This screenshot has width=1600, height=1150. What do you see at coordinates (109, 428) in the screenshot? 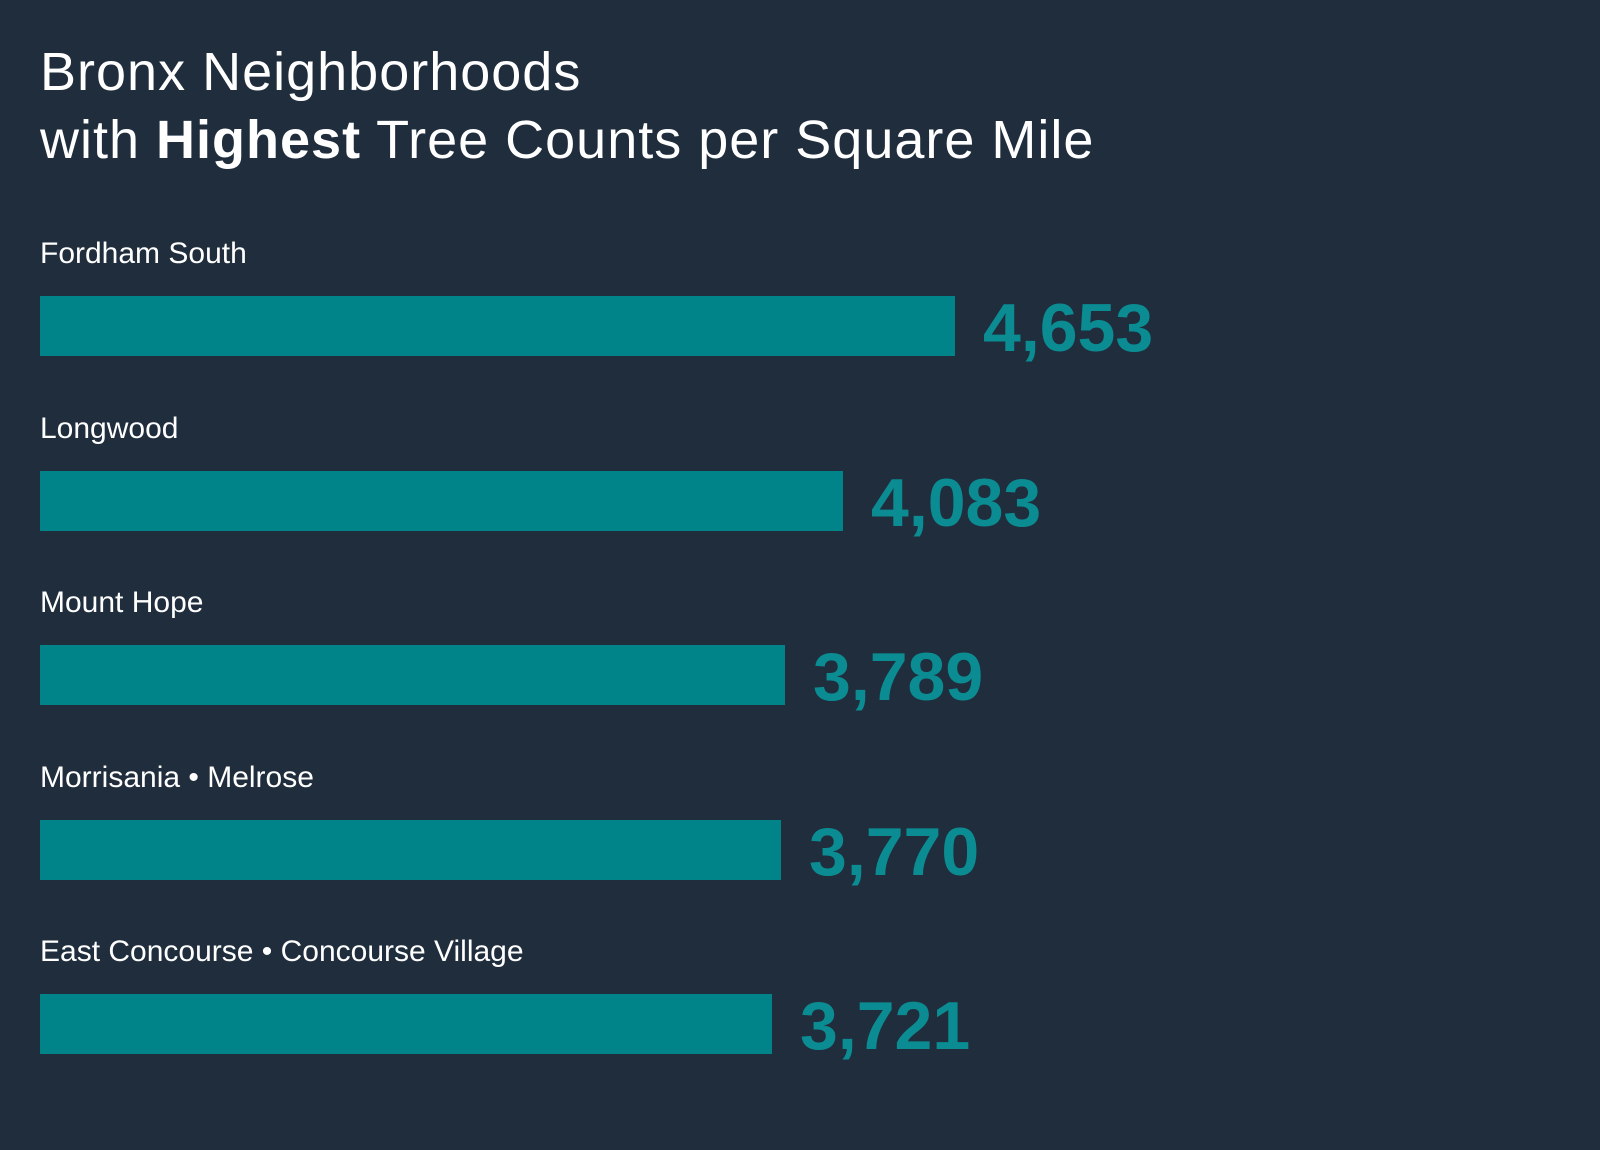
I see `category-label: Longwood` at bounding box center [109, 428].